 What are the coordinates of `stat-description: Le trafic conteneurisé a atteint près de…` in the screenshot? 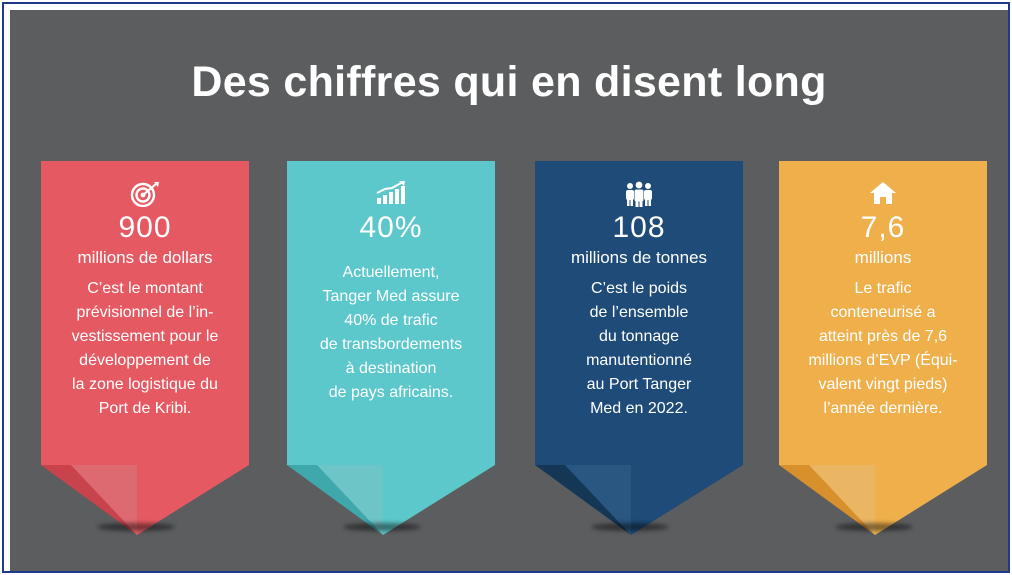 It's located at (883, 348).